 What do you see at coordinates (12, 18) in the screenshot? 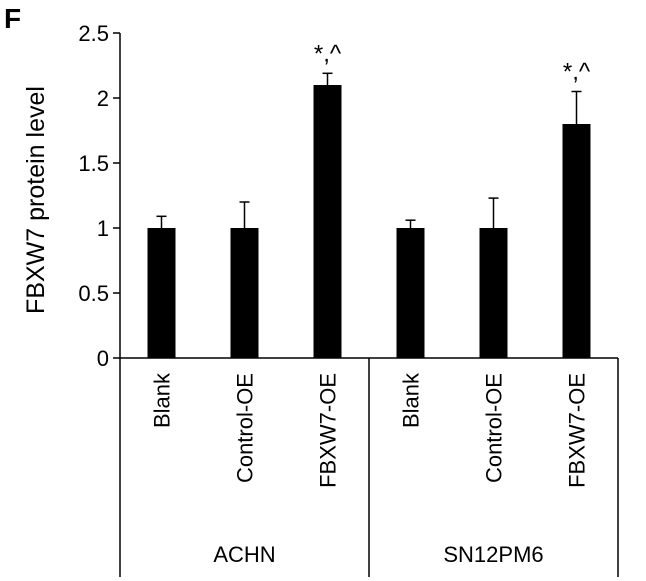
I see `panel-label: F` at bounding box center [12, 18].